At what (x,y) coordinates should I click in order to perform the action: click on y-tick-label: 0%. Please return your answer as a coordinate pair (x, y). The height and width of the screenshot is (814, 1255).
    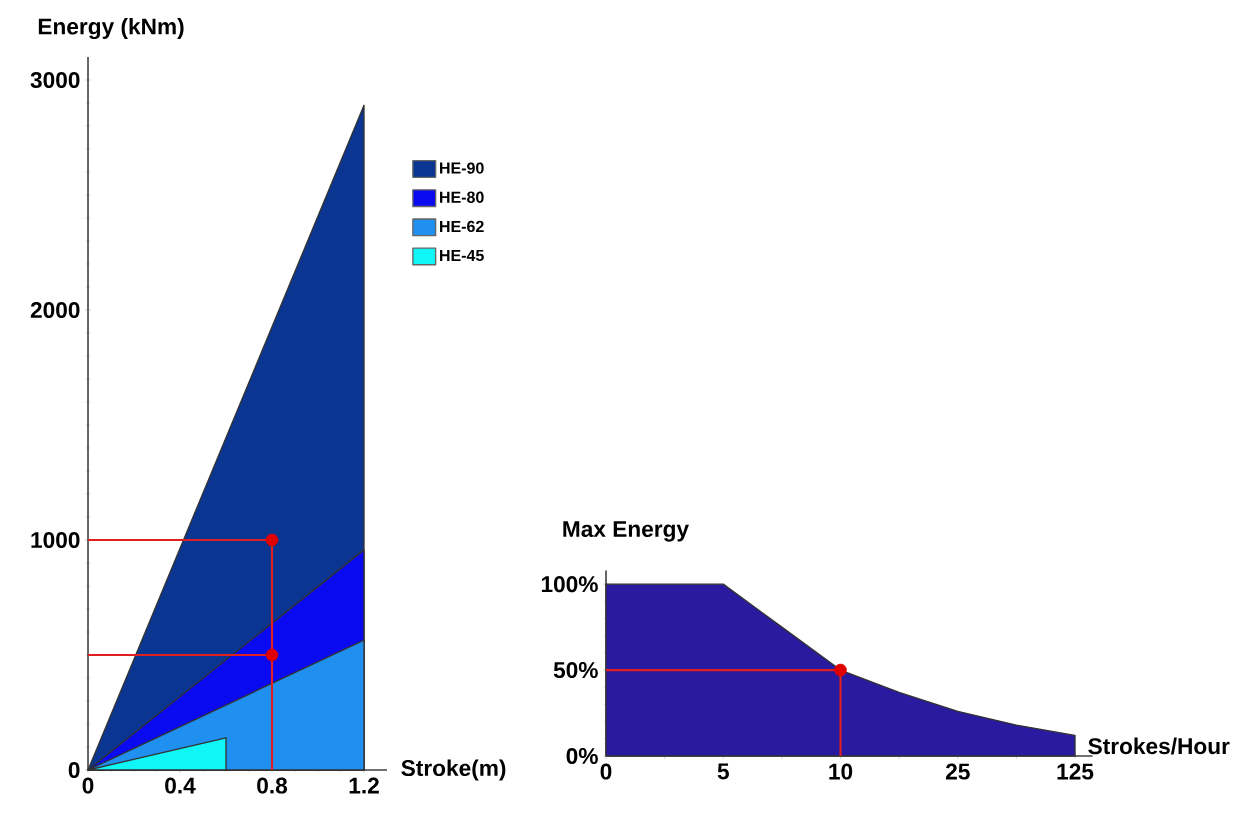
    Looking at the image, I should click on (582, 756).